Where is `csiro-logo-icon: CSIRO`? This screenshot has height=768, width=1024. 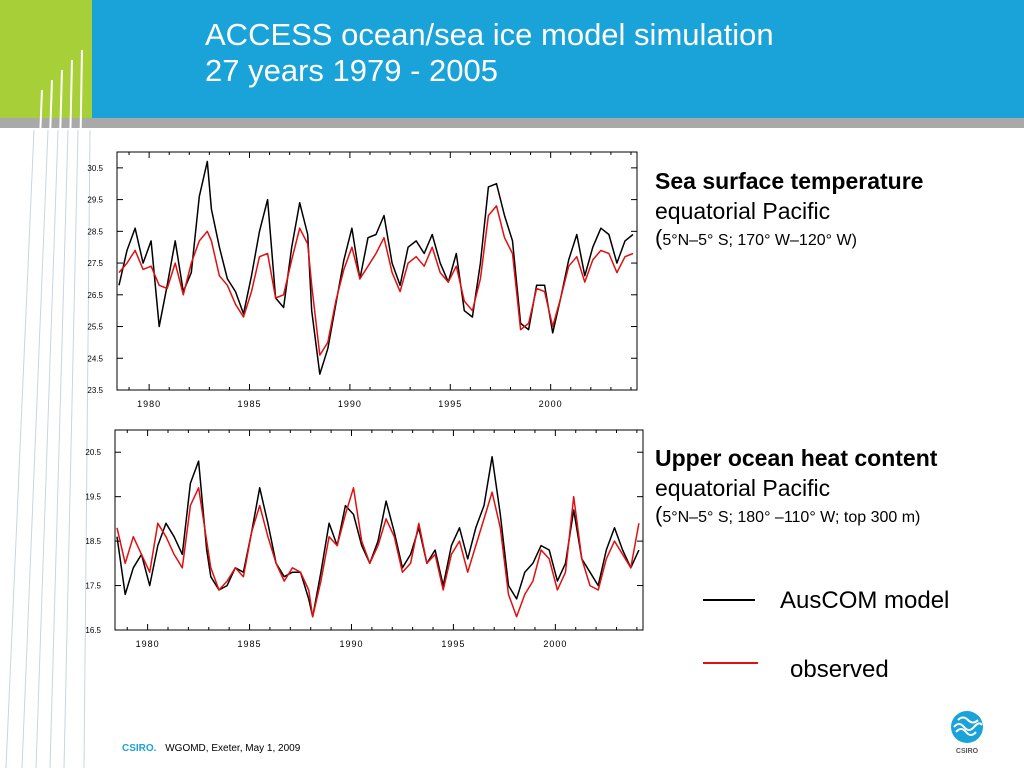 csiro-logo-icon: CSIRO is located at coordinates (967, 733).